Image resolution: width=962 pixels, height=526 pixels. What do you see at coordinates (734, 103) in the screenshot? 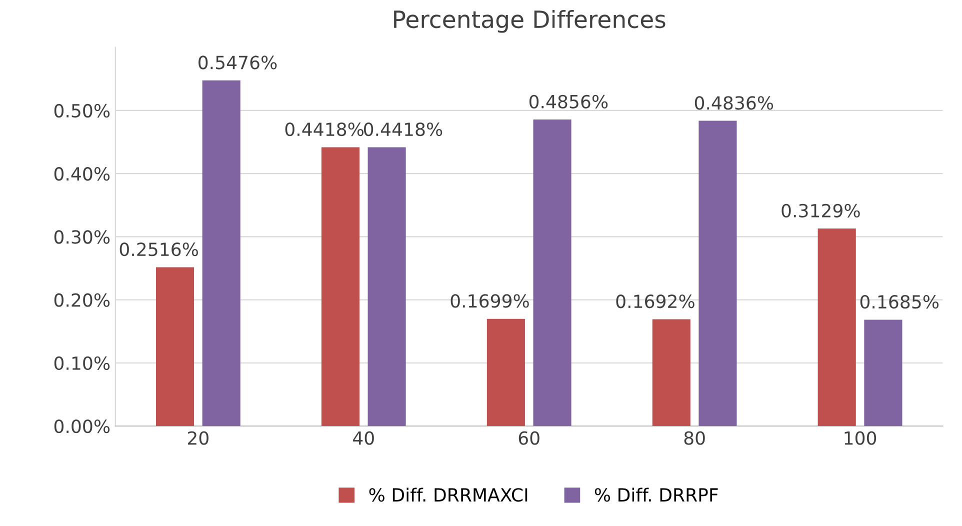
I see `data-label: 0.4836%` at bounding box center [734, 103].